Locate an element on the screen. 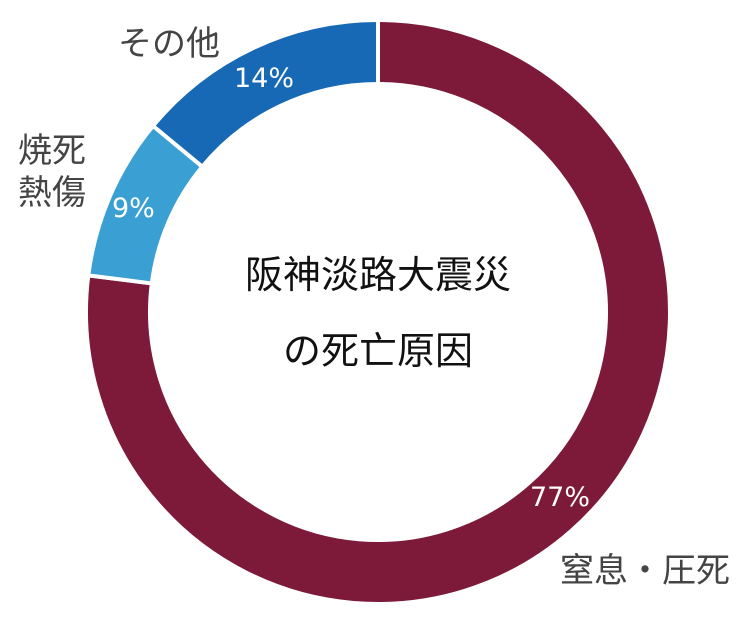 The height and width of the screenshot is (627, 750). slice-label-suffocation: 窒息・圧死 is located at coordinates (645, 571).